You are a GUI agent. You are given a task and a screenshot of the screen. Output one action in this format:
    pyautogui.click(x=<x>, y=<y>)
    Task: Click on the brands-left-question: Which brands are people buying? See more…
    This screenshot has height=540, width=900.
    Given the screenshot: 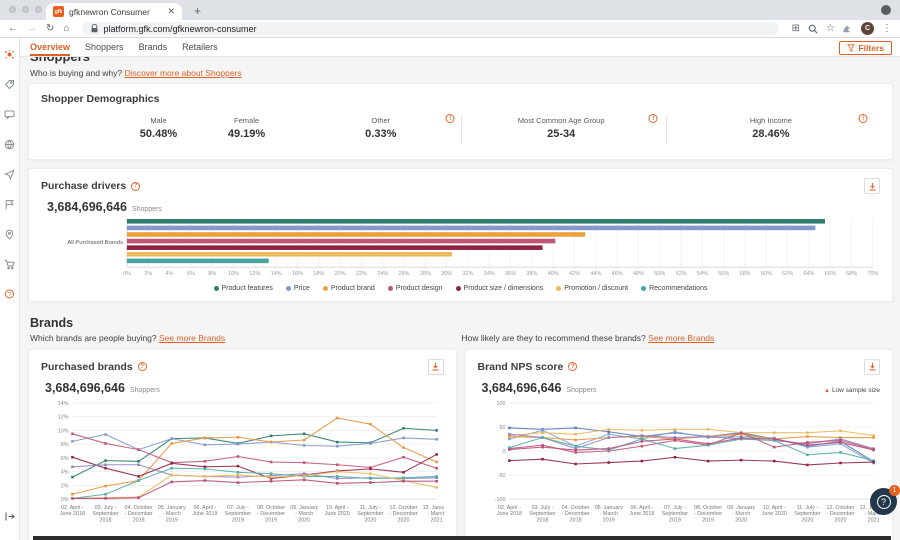 What is the action you would take?
    pyautogui.click(x=128, y=337)
    